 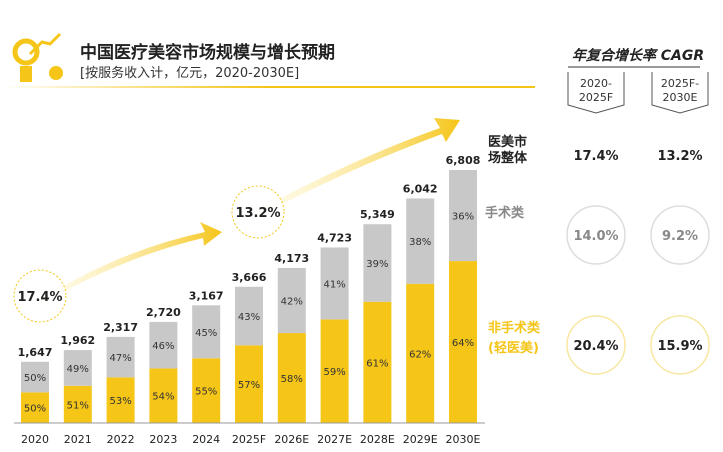 I want to click on total-label: 6,808, so click(x=463, y=160).